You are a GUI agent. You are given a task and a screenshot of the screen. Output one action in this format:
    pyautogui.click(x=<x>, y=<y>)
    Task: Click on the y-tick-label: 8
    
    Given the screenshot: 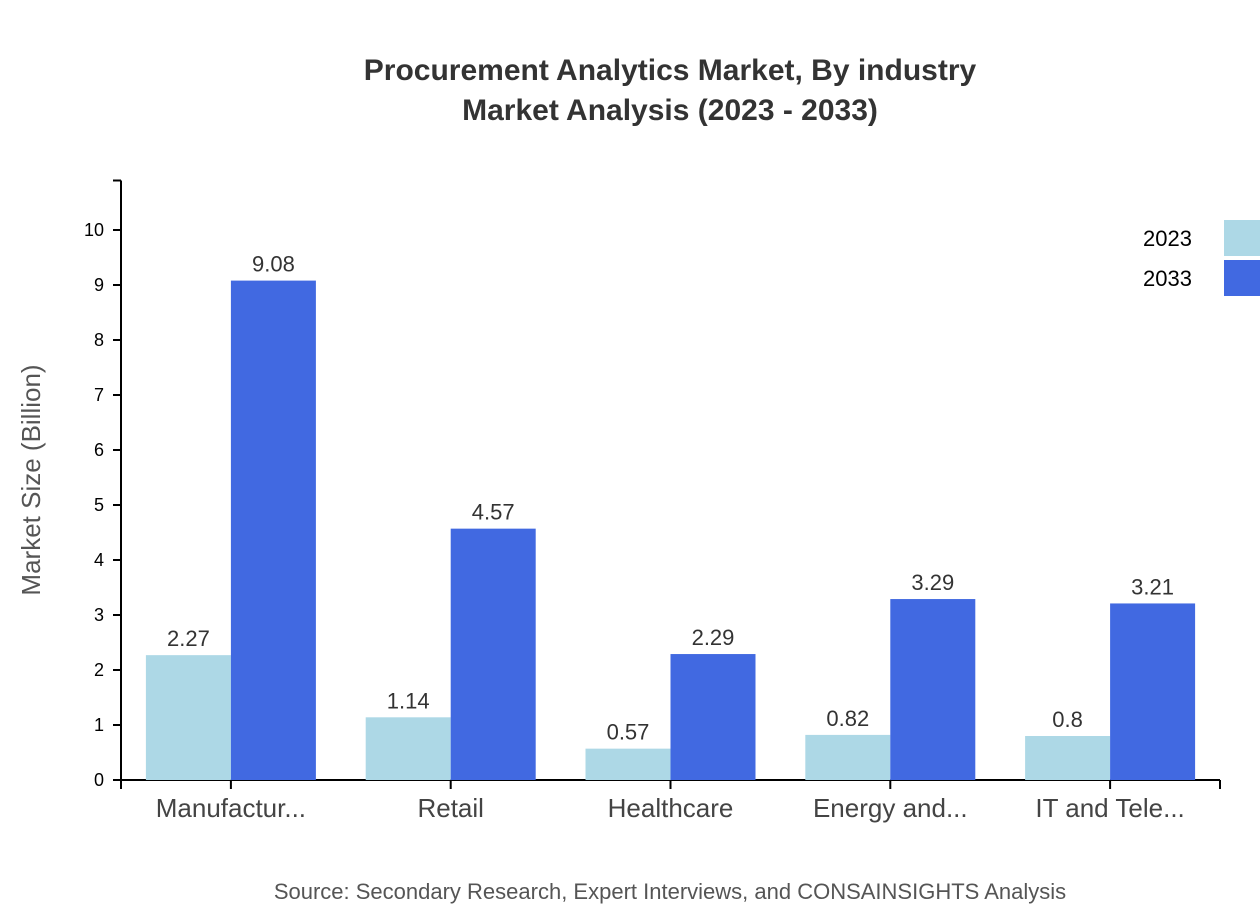 What is the action you would take?
    pyautogui.click(x=99, y=340)
    